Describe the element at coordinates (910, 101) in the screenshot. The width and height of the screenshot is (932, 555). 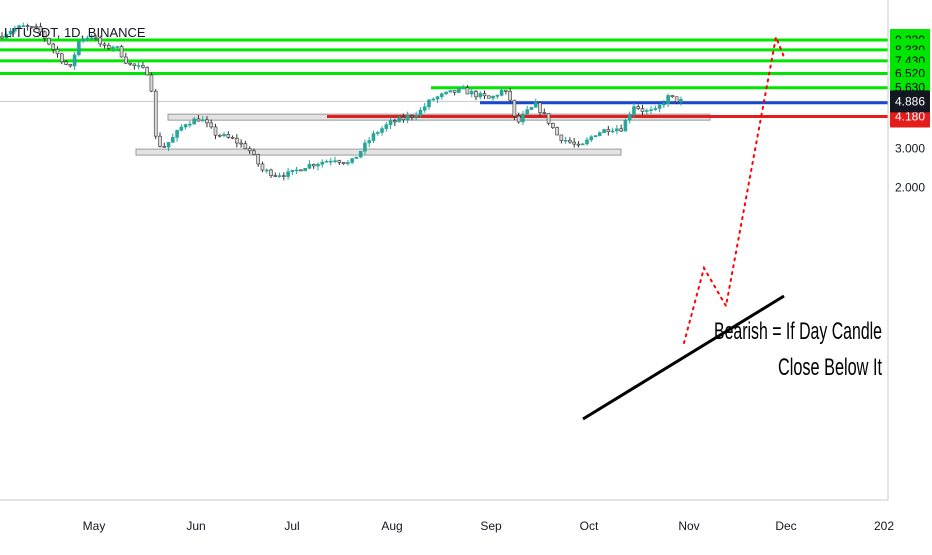
I see `current-price-badge` at that location.